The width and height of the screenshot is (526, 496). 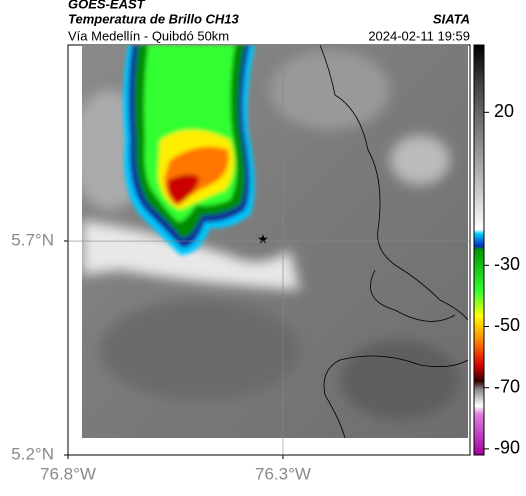 What do you see at coordinates (32, 239) in the screenshot?
I see `y-tick-label: 5.7°N` at bounding box center [32, 239].